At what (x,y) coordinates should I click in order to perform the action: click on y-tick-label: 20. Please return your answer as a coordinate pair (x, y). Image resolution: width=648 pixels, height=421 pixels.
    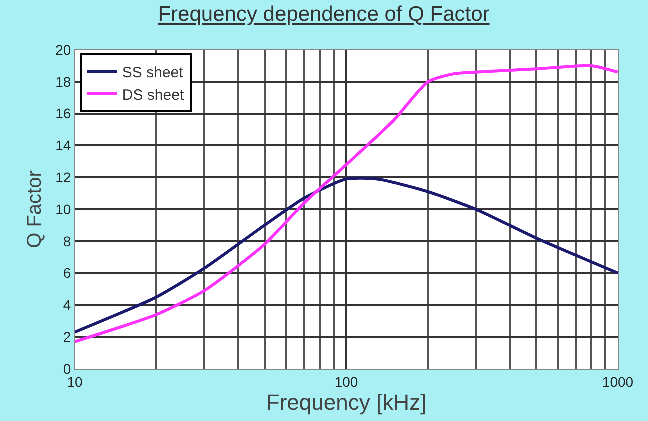
    Looking at the image, I should click on (64, 50).